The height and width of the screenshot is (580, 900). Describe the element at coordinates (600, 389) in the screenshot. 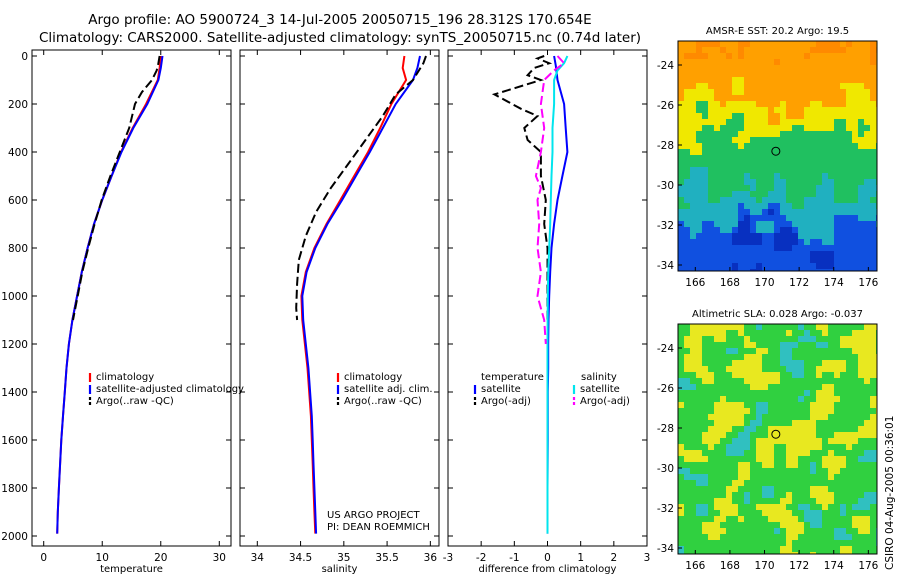

I see `legend-label: satellite` at that location.